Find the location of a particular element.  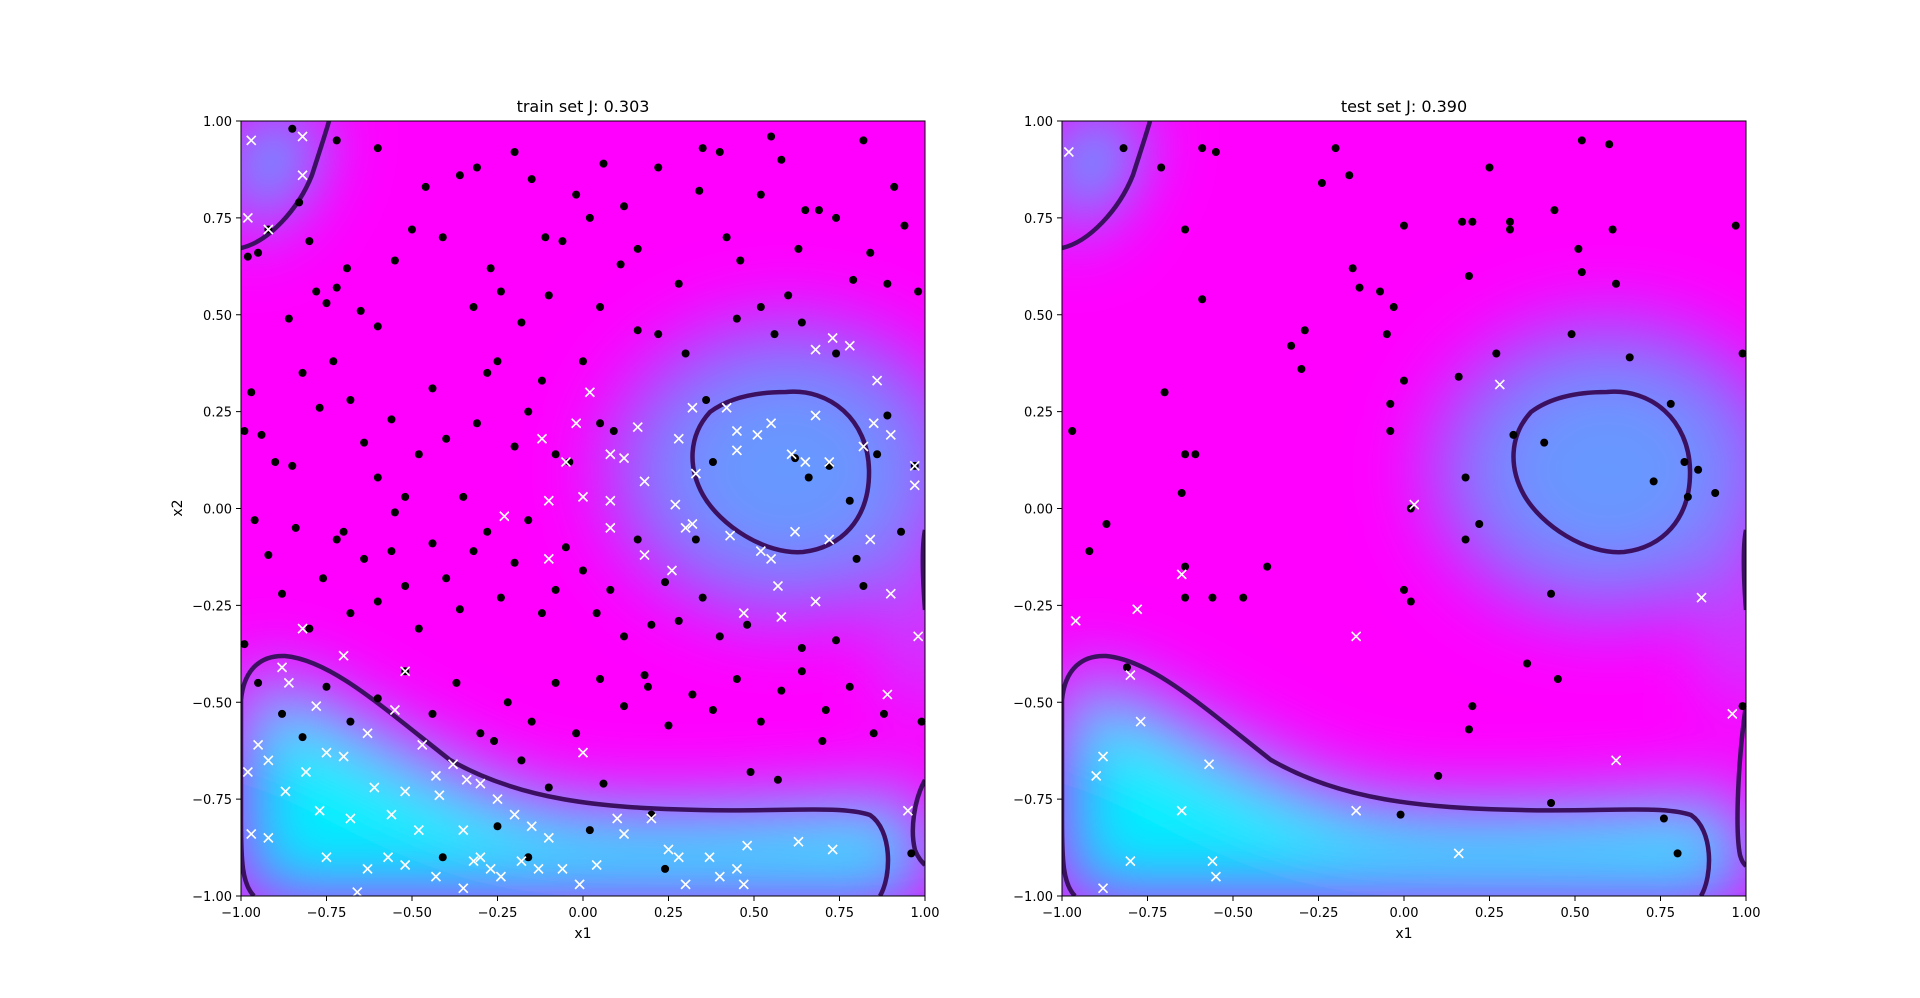

y-axis-ticks: −1.00 −0.75 −0.50 −0.25 0.00 0.25 0.50 0.75 1.00 is located at coordinates (1037, 510).